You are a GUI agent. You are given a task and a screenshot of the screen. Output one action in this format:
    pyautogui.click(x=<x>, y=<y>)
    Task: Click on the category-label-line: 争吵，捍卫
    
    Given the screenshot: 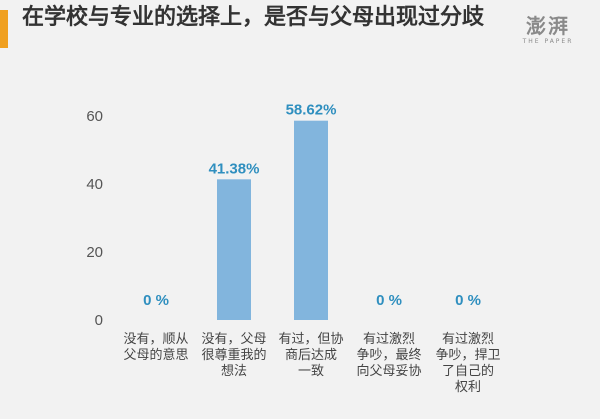 What is the action you would take?
    pyautogui.click(x=467, y=355)
    